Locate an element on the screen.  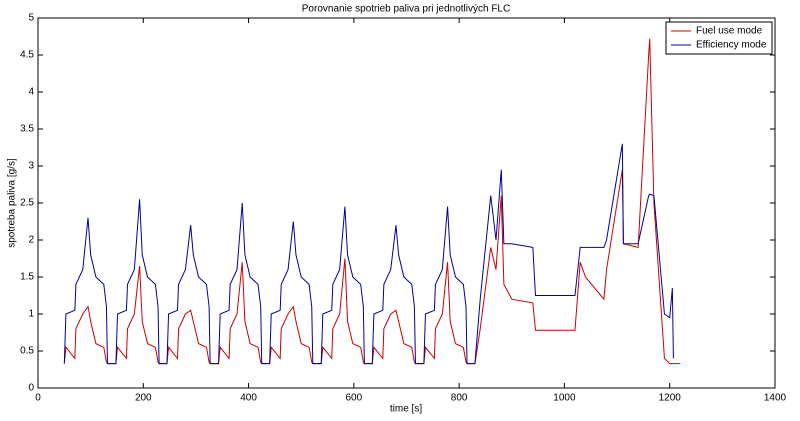
legend-label: Efficiency mode is located at coordinates (731, 45).